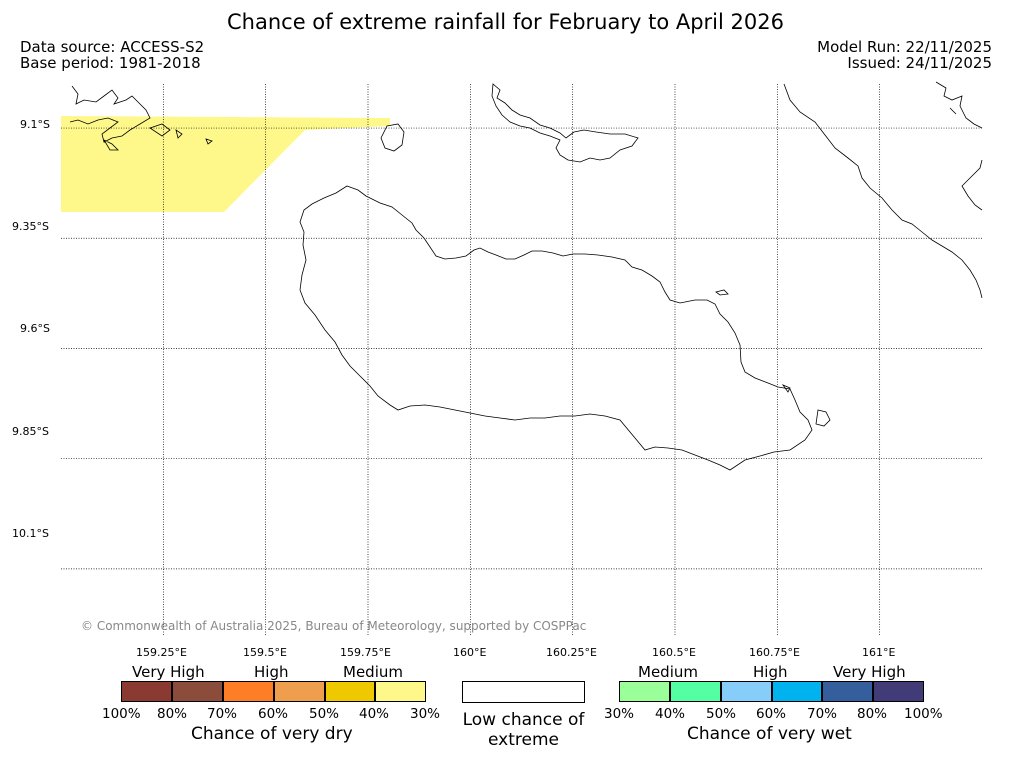  Describe the element at coordinates (265, 652) in the screenshot. I see `lon-label: 159.5°E` at that location.